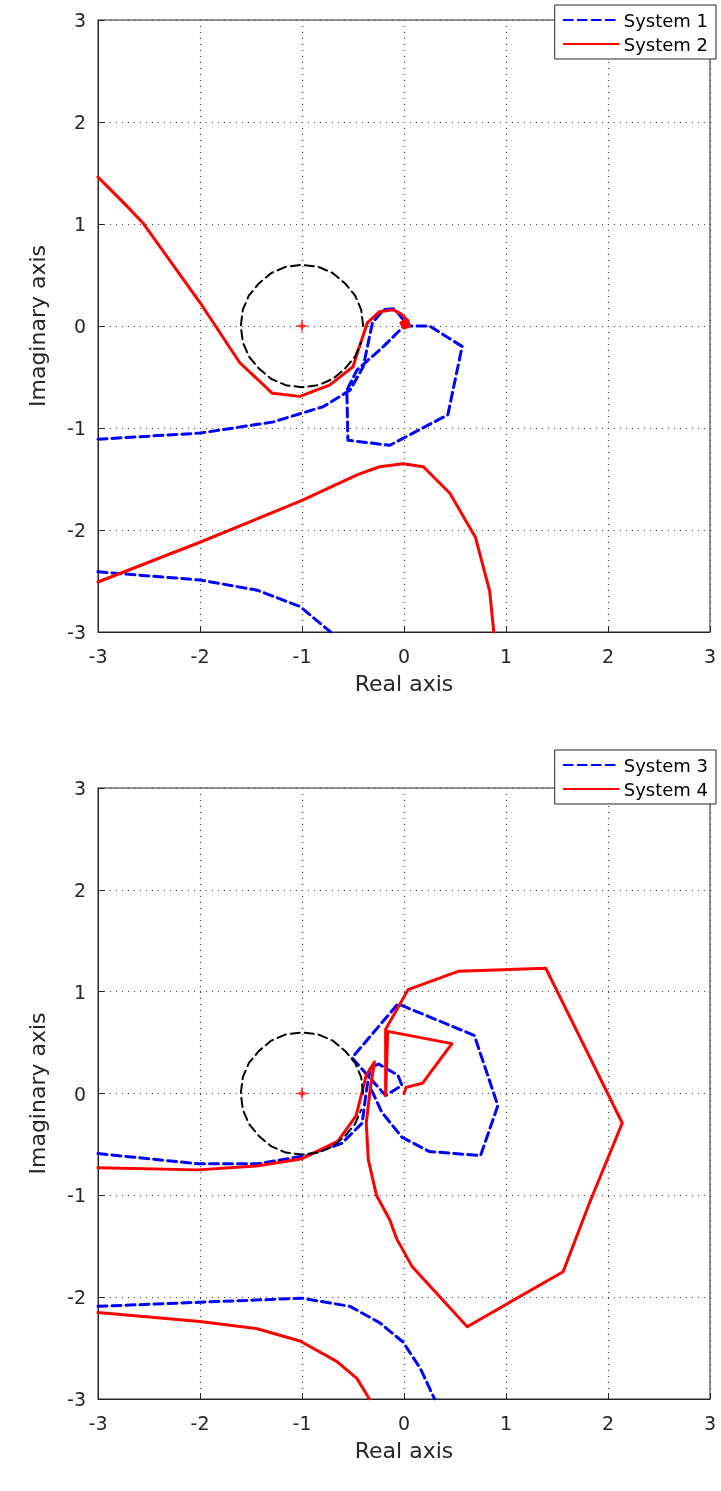 This screenshot has height=1491, width=721. I want to click on legend-label: System 3, so click(665, 765).